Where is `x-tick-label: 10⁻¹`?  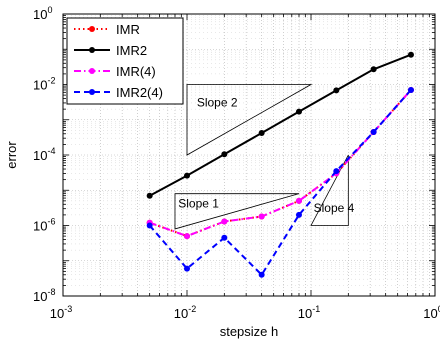 x-tick-label: 10⁻¹ is located at coordinates (309, 312).